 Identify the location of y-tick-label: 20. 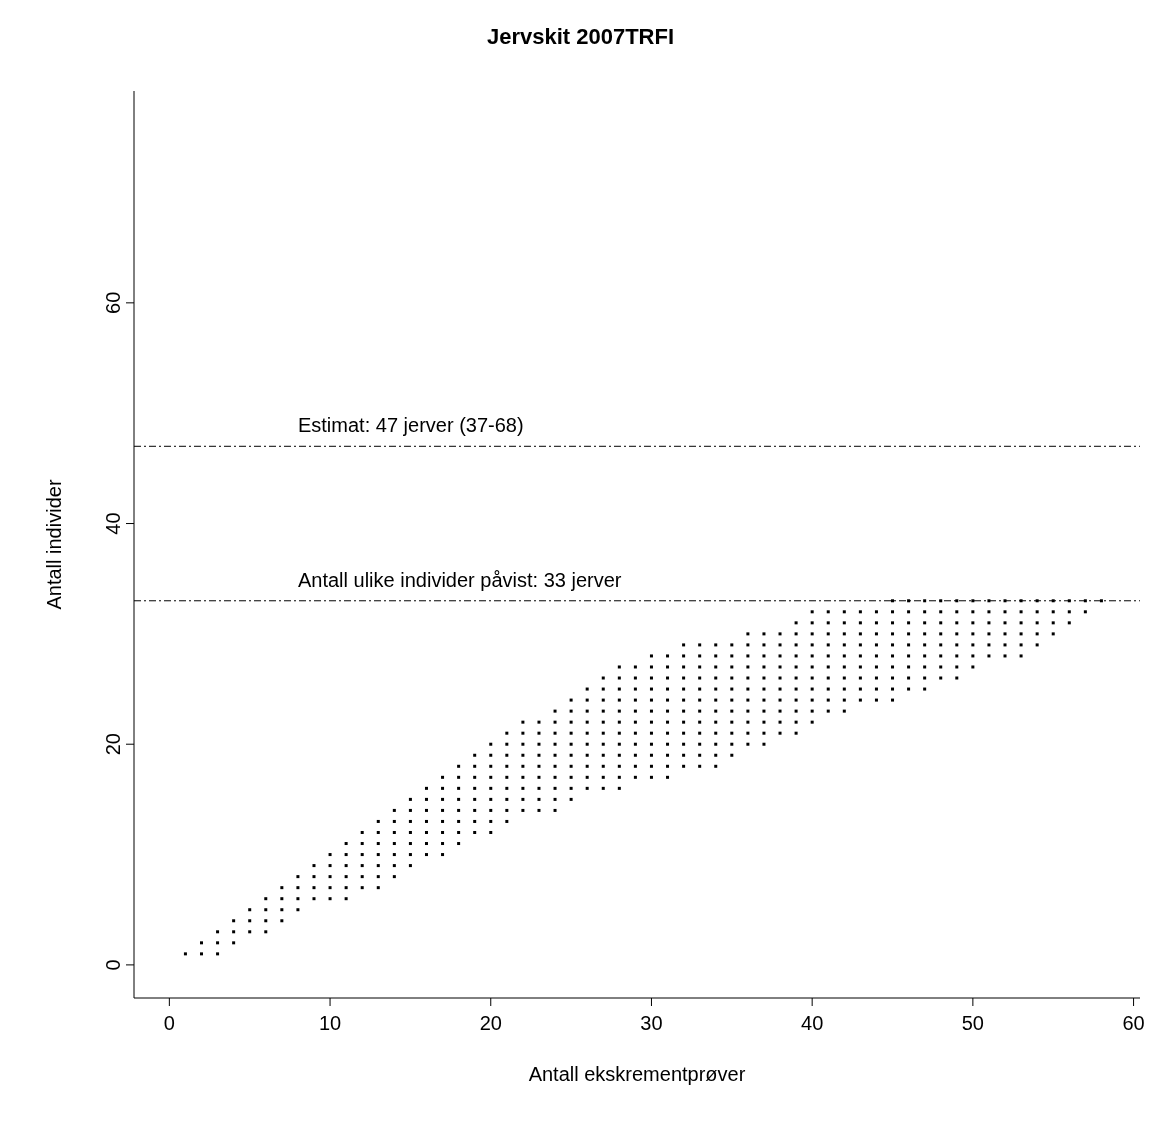
(113, 744).